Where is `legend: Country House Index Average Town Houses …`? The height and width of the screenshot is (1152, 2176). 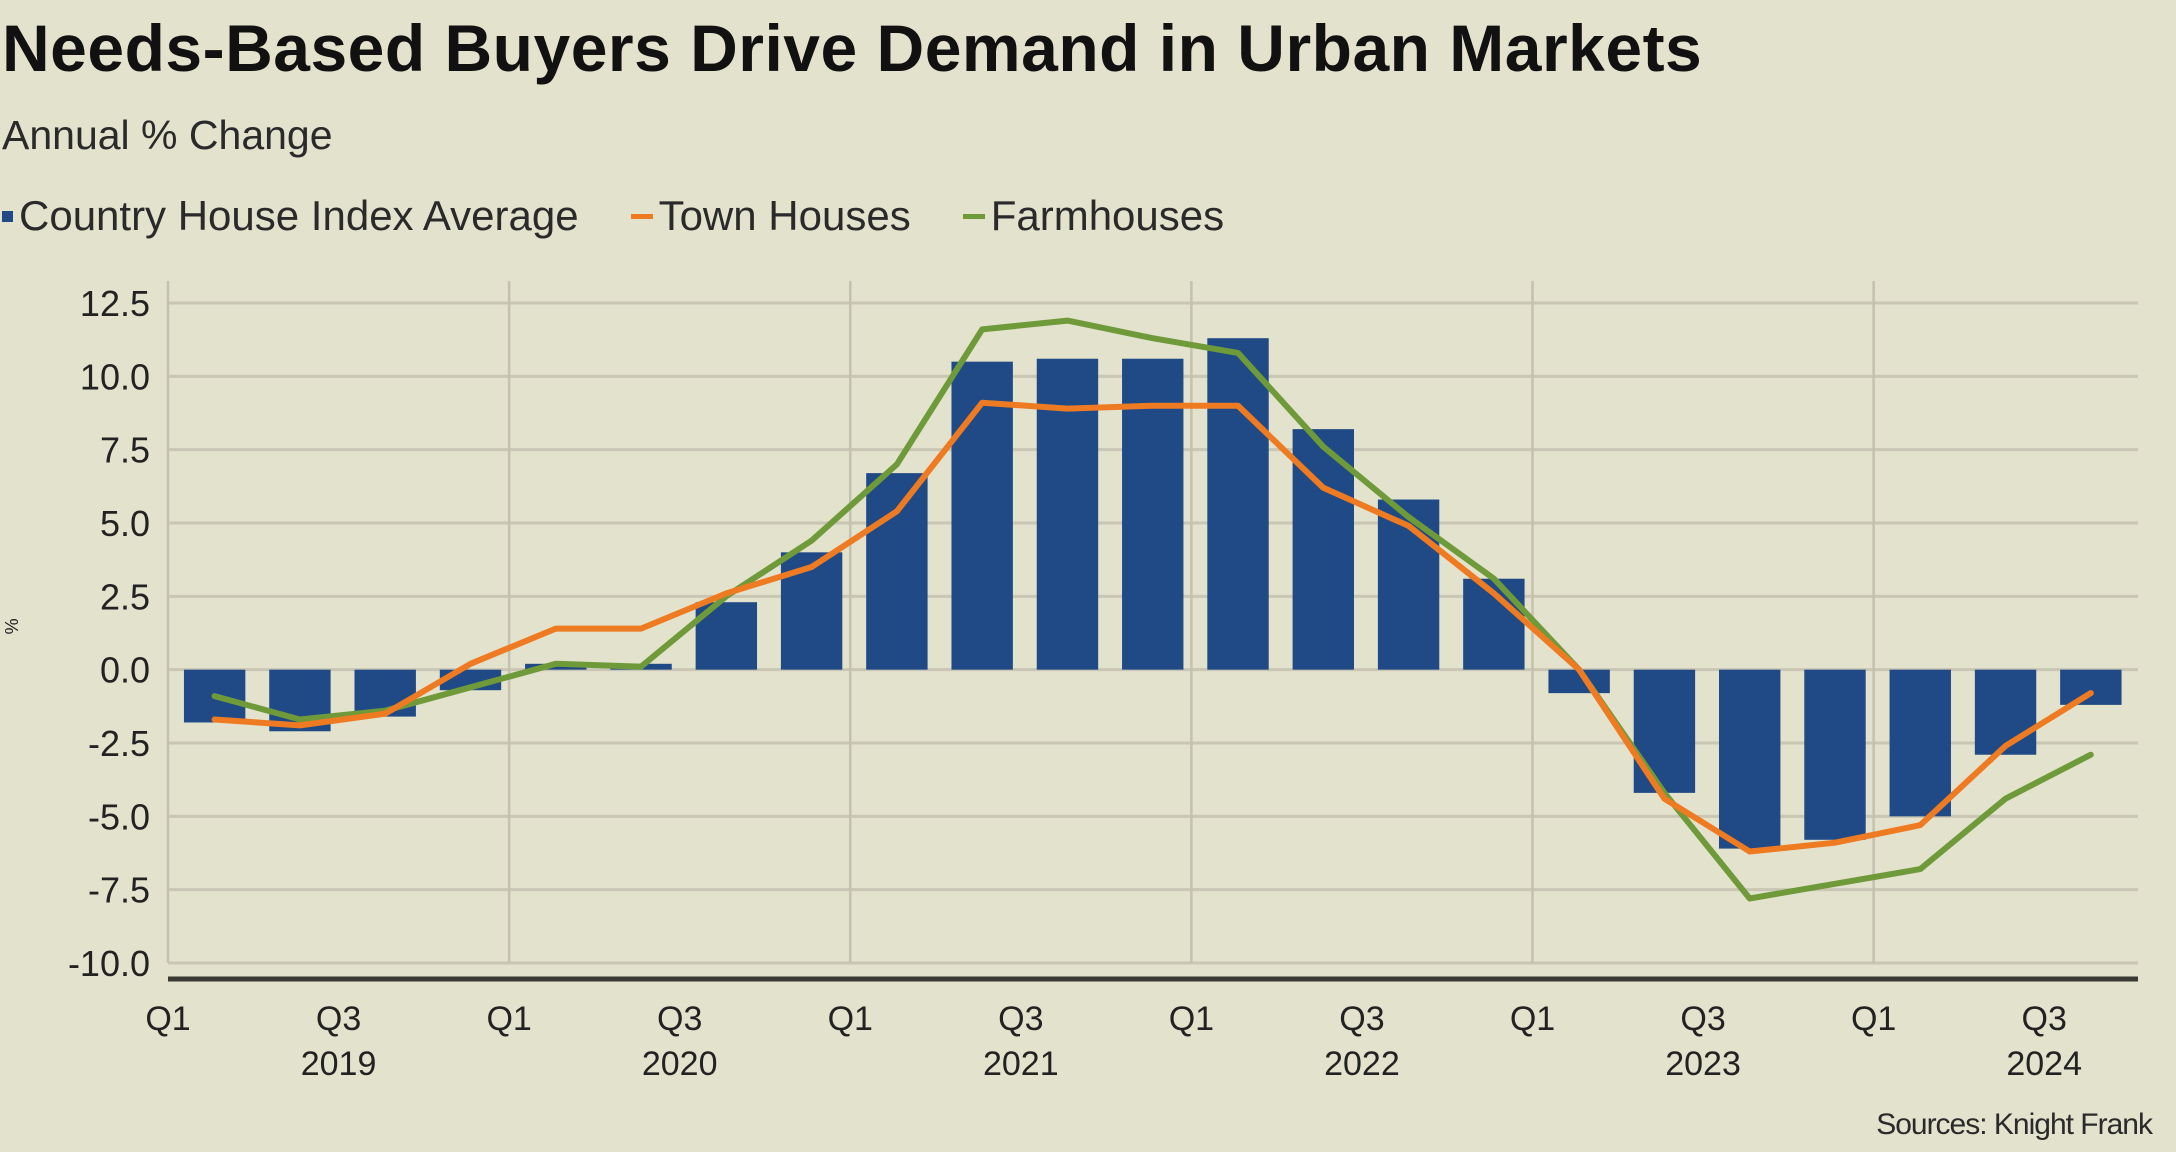
legend: Country House Index Average Town Houses … is located at coordinates (613, 216).